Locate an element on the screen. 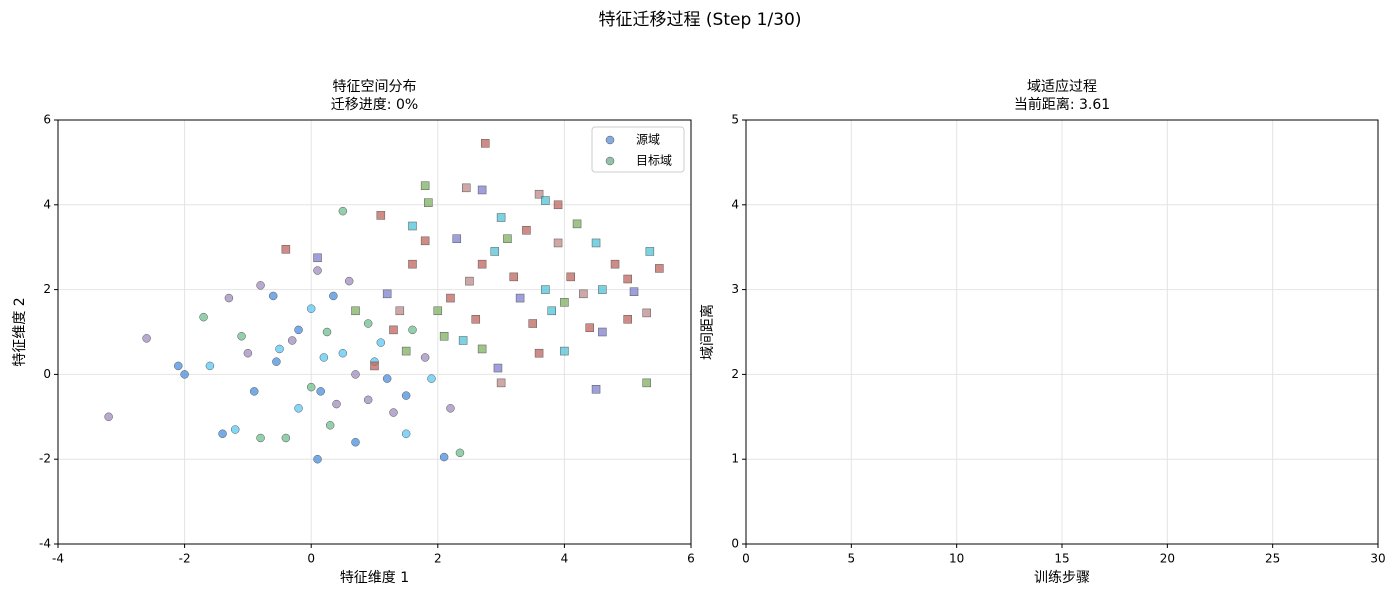 The width and height of the screenshot is (1400, 604). legend-box is located at coordinates (638, 149).